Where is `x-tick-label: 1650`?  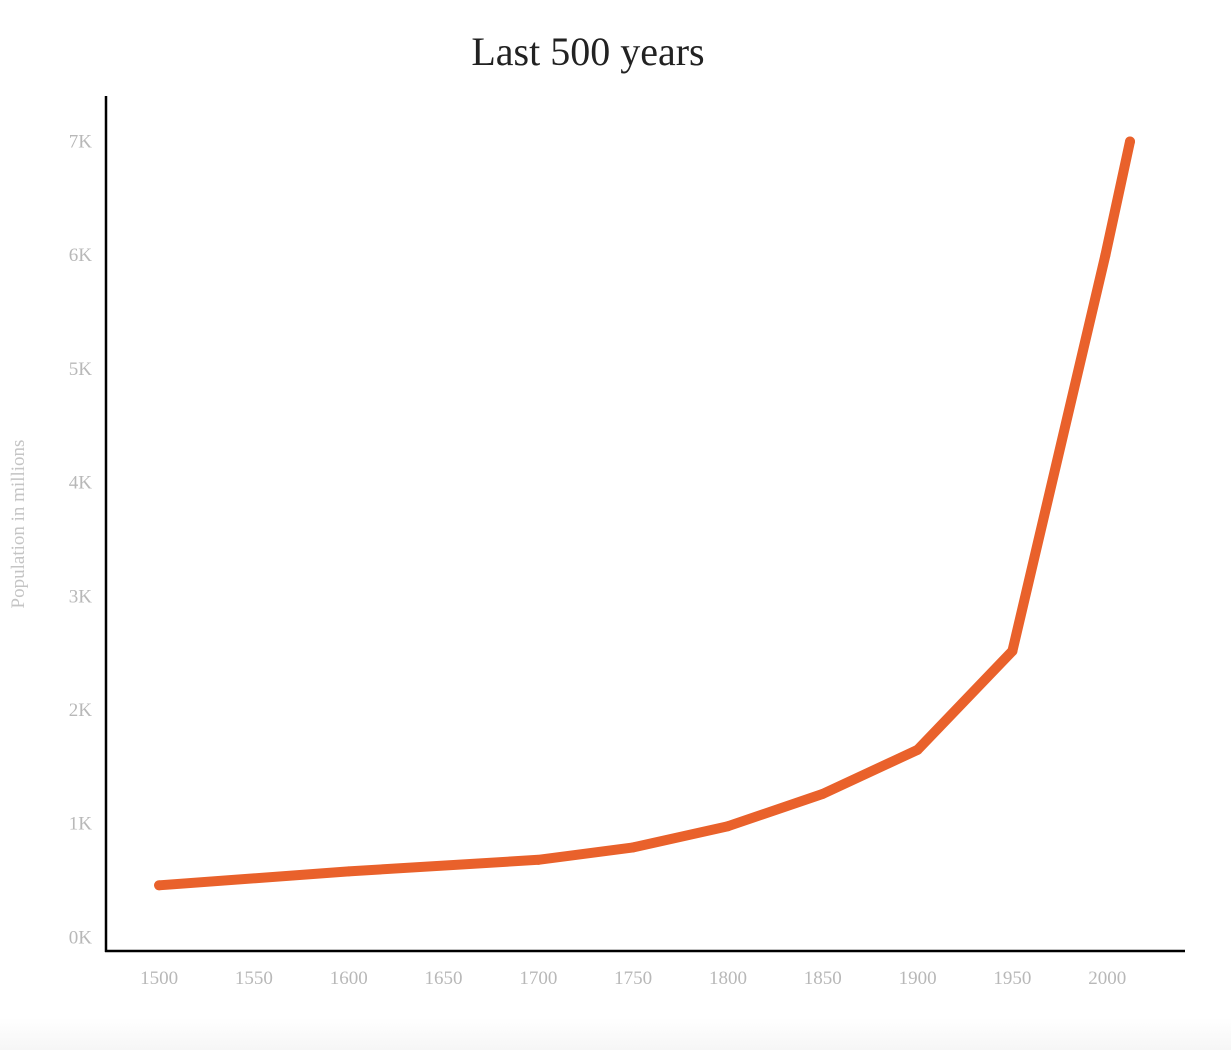
x-tick-label: 1650 is located at coordinates (444, 978).